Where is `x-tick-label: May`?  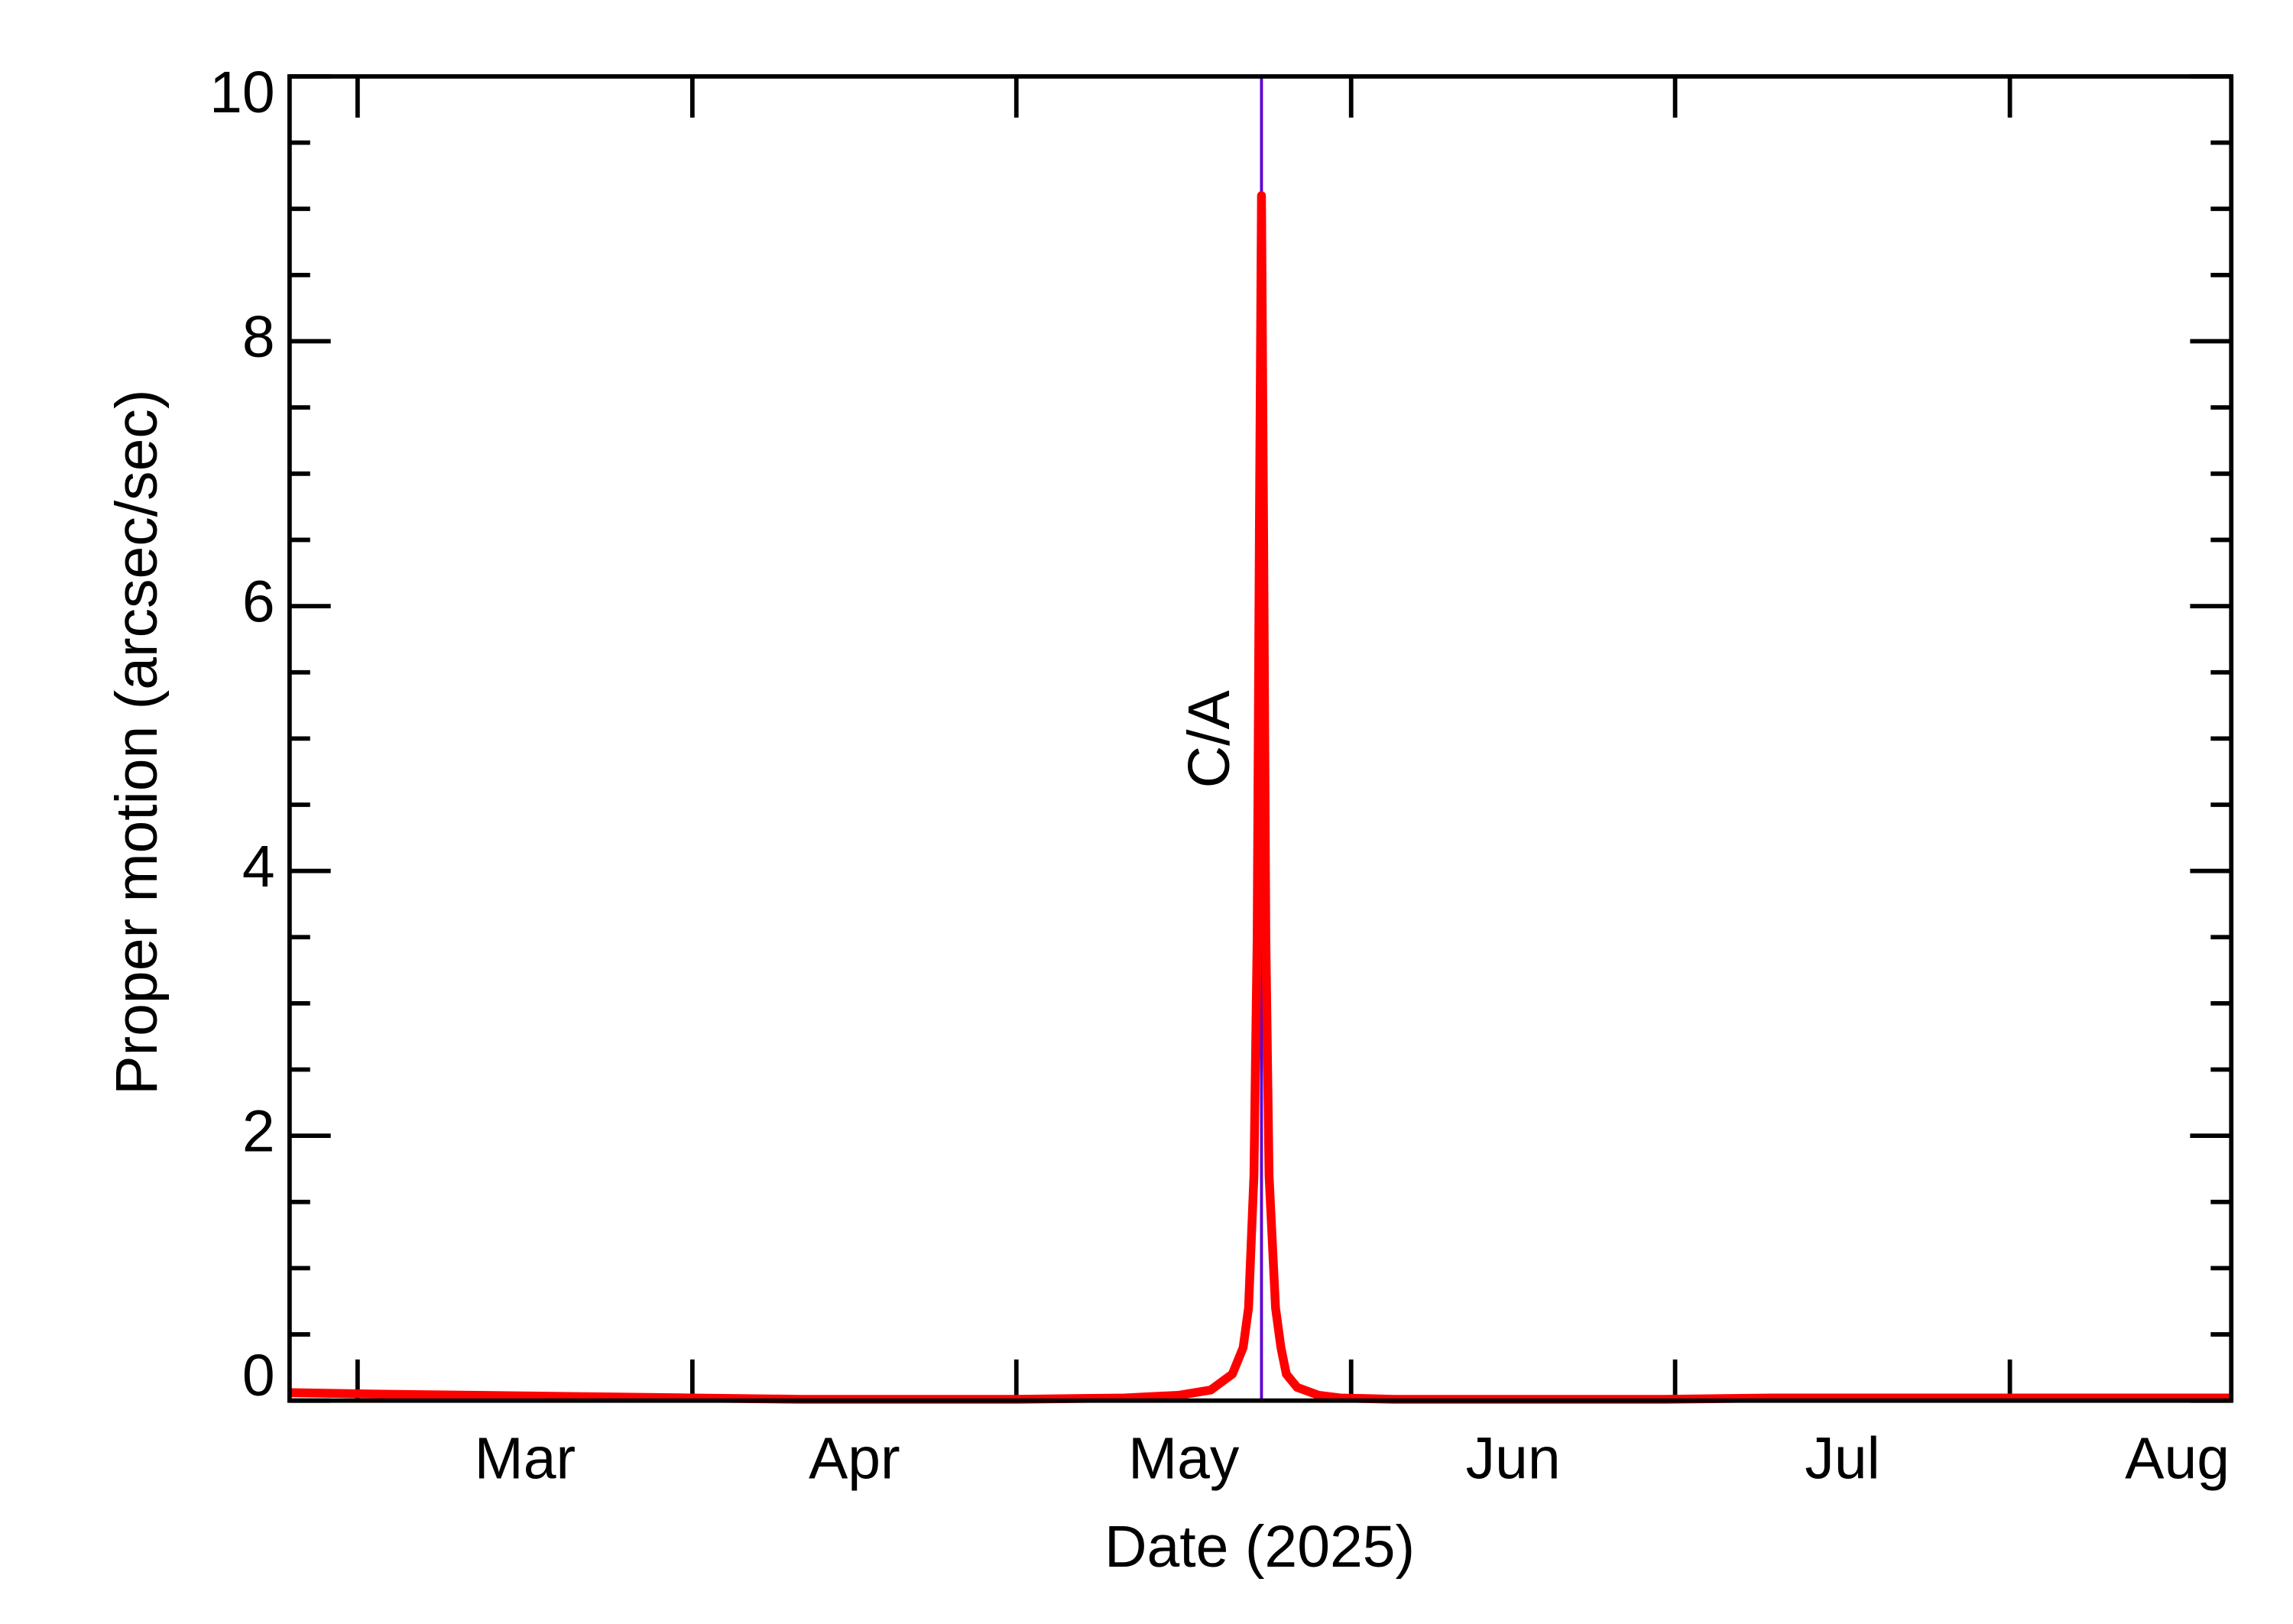 x-tick-label: May is located at coordinates (1184, 1459).